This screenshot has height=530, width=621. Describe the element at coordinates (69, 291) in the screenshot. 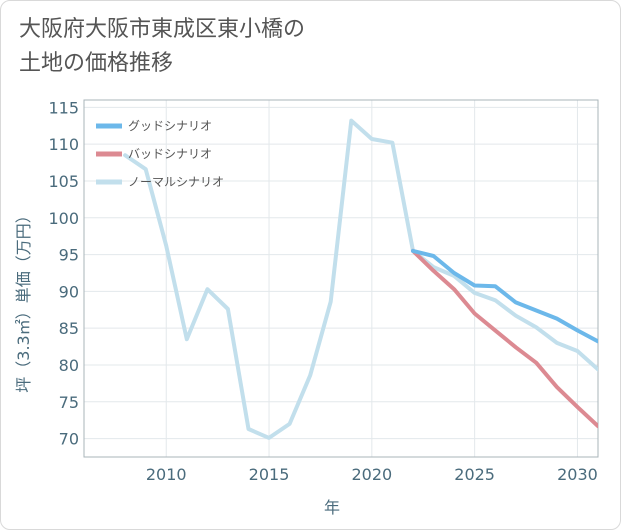

I see `y-tick-label: 90` at that location.